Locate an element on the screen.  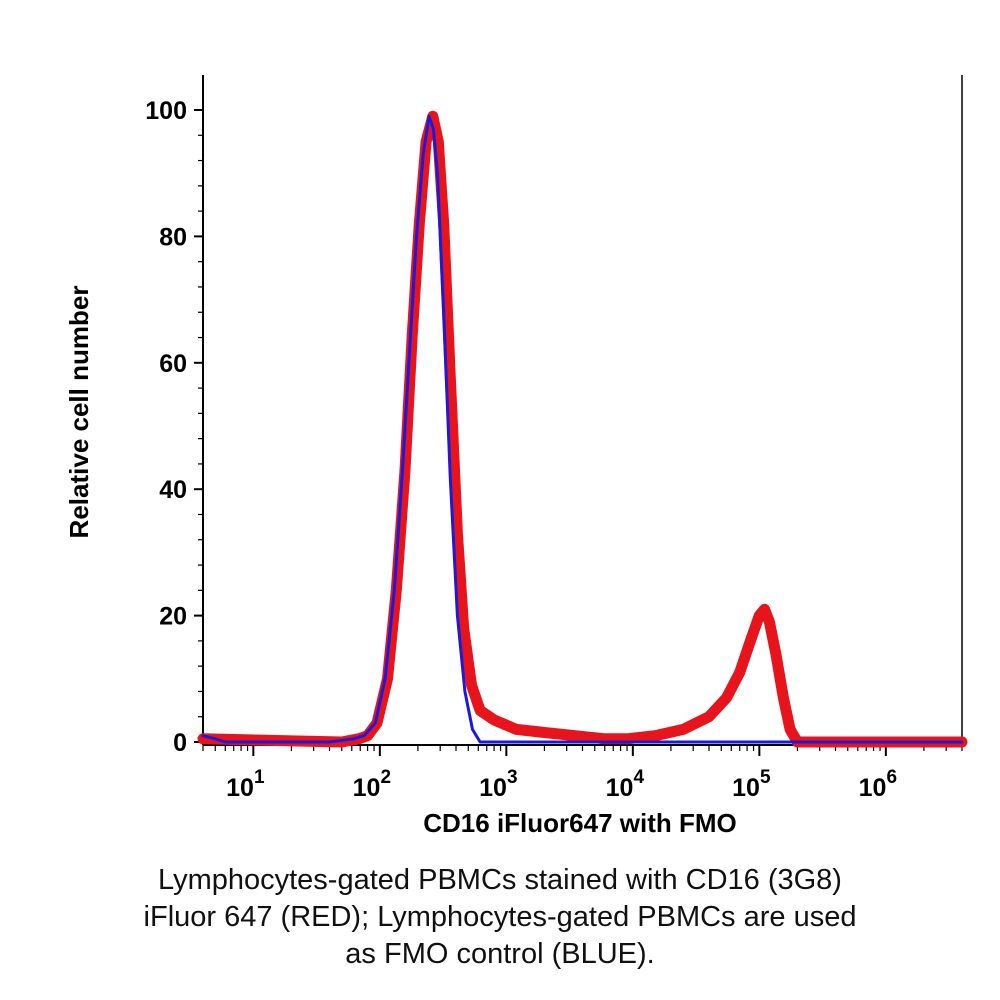
y-tick-label: 0 is located at coordinates (180, 743).